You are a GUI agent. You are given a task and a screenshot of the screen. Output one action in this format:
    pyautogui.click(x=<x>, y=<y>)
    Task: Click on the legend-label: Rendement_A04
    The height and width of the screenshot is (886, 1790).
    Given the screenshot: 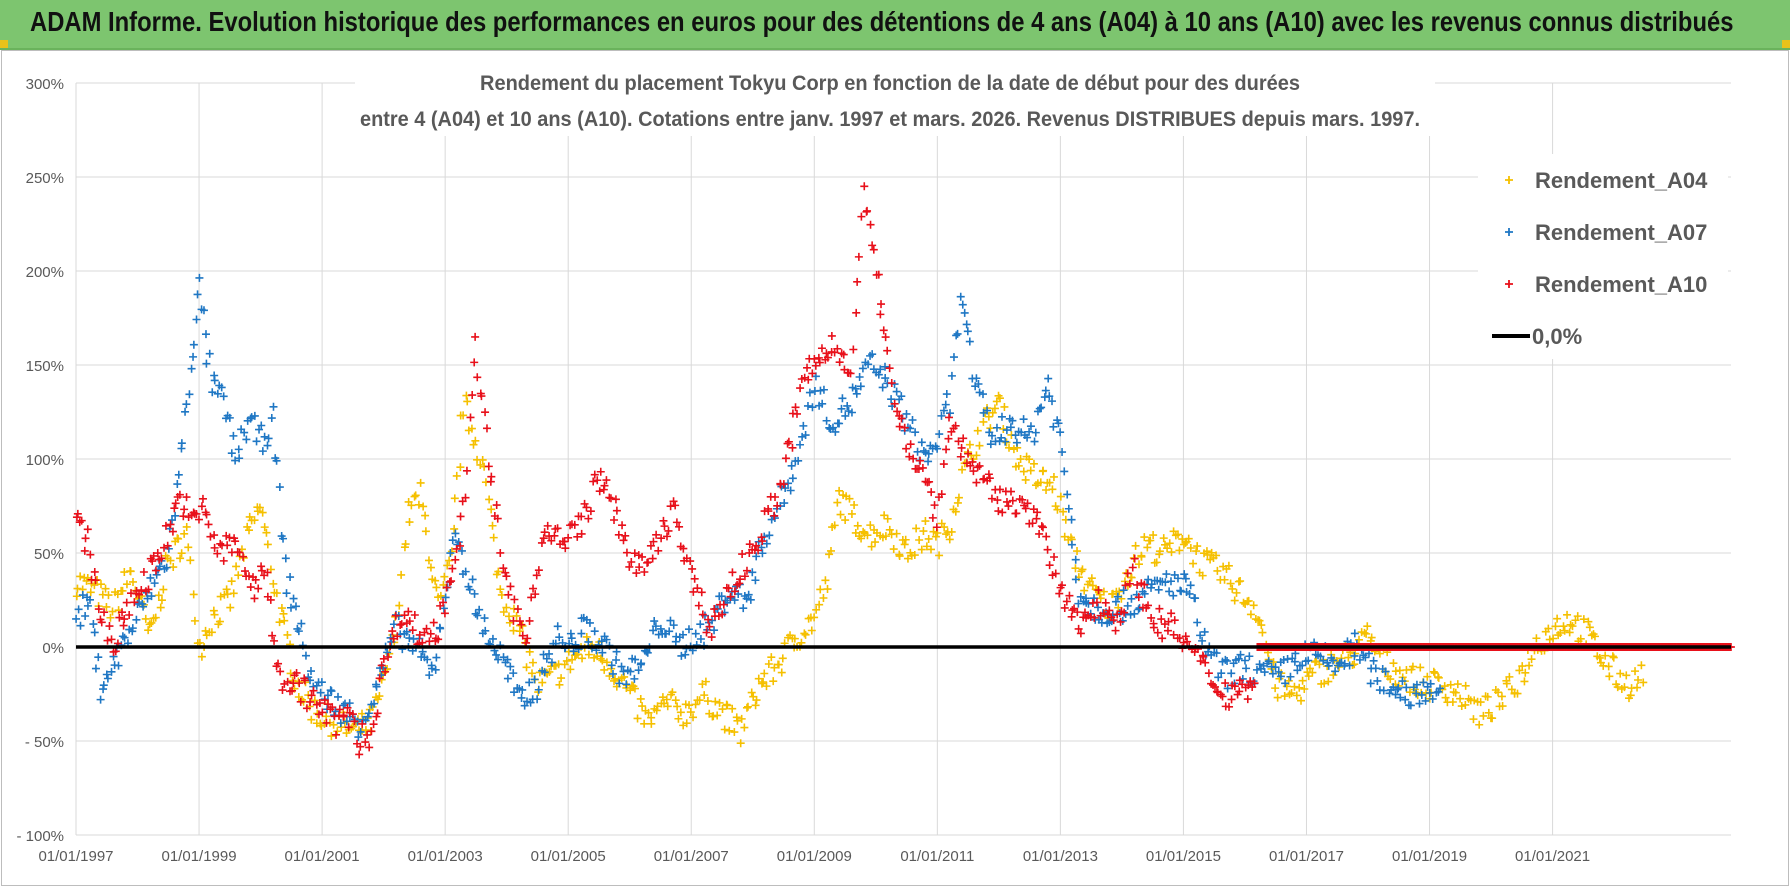 What is the action you would take?
    pyautogui.click(x=1621, y=180)
    